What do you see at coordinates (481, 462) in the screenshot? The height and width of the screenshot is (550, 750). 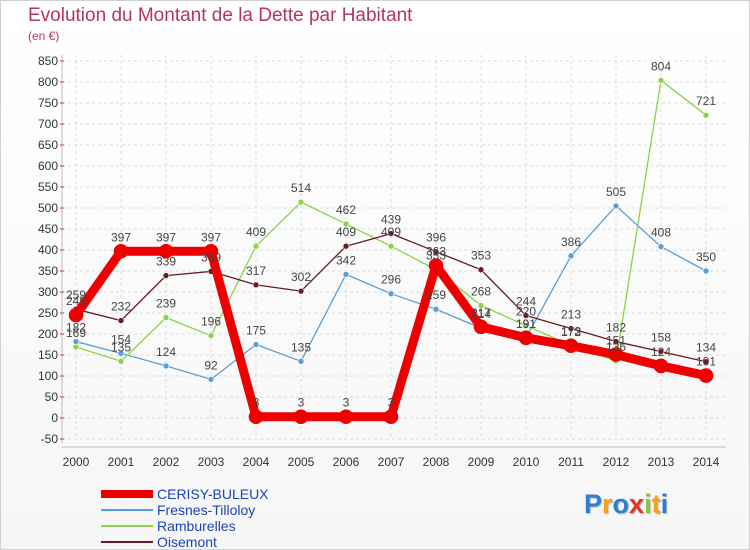 I see `x-tick-label-9: 2009` at bounding box center [481, 462].